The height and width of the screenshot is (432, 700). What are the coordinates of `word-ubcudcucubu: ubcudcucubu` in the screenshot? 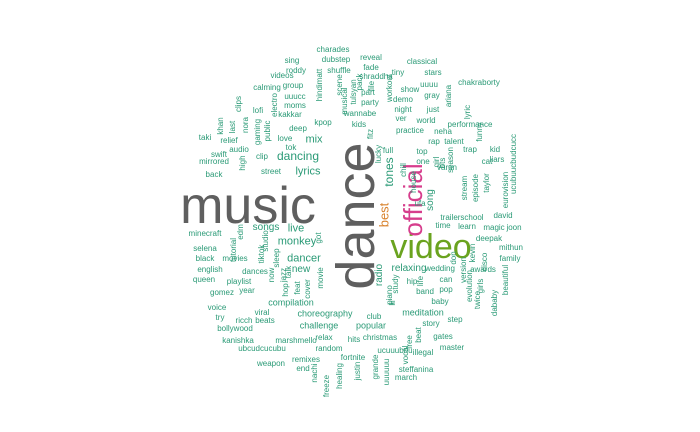 It's located at (262, 348).